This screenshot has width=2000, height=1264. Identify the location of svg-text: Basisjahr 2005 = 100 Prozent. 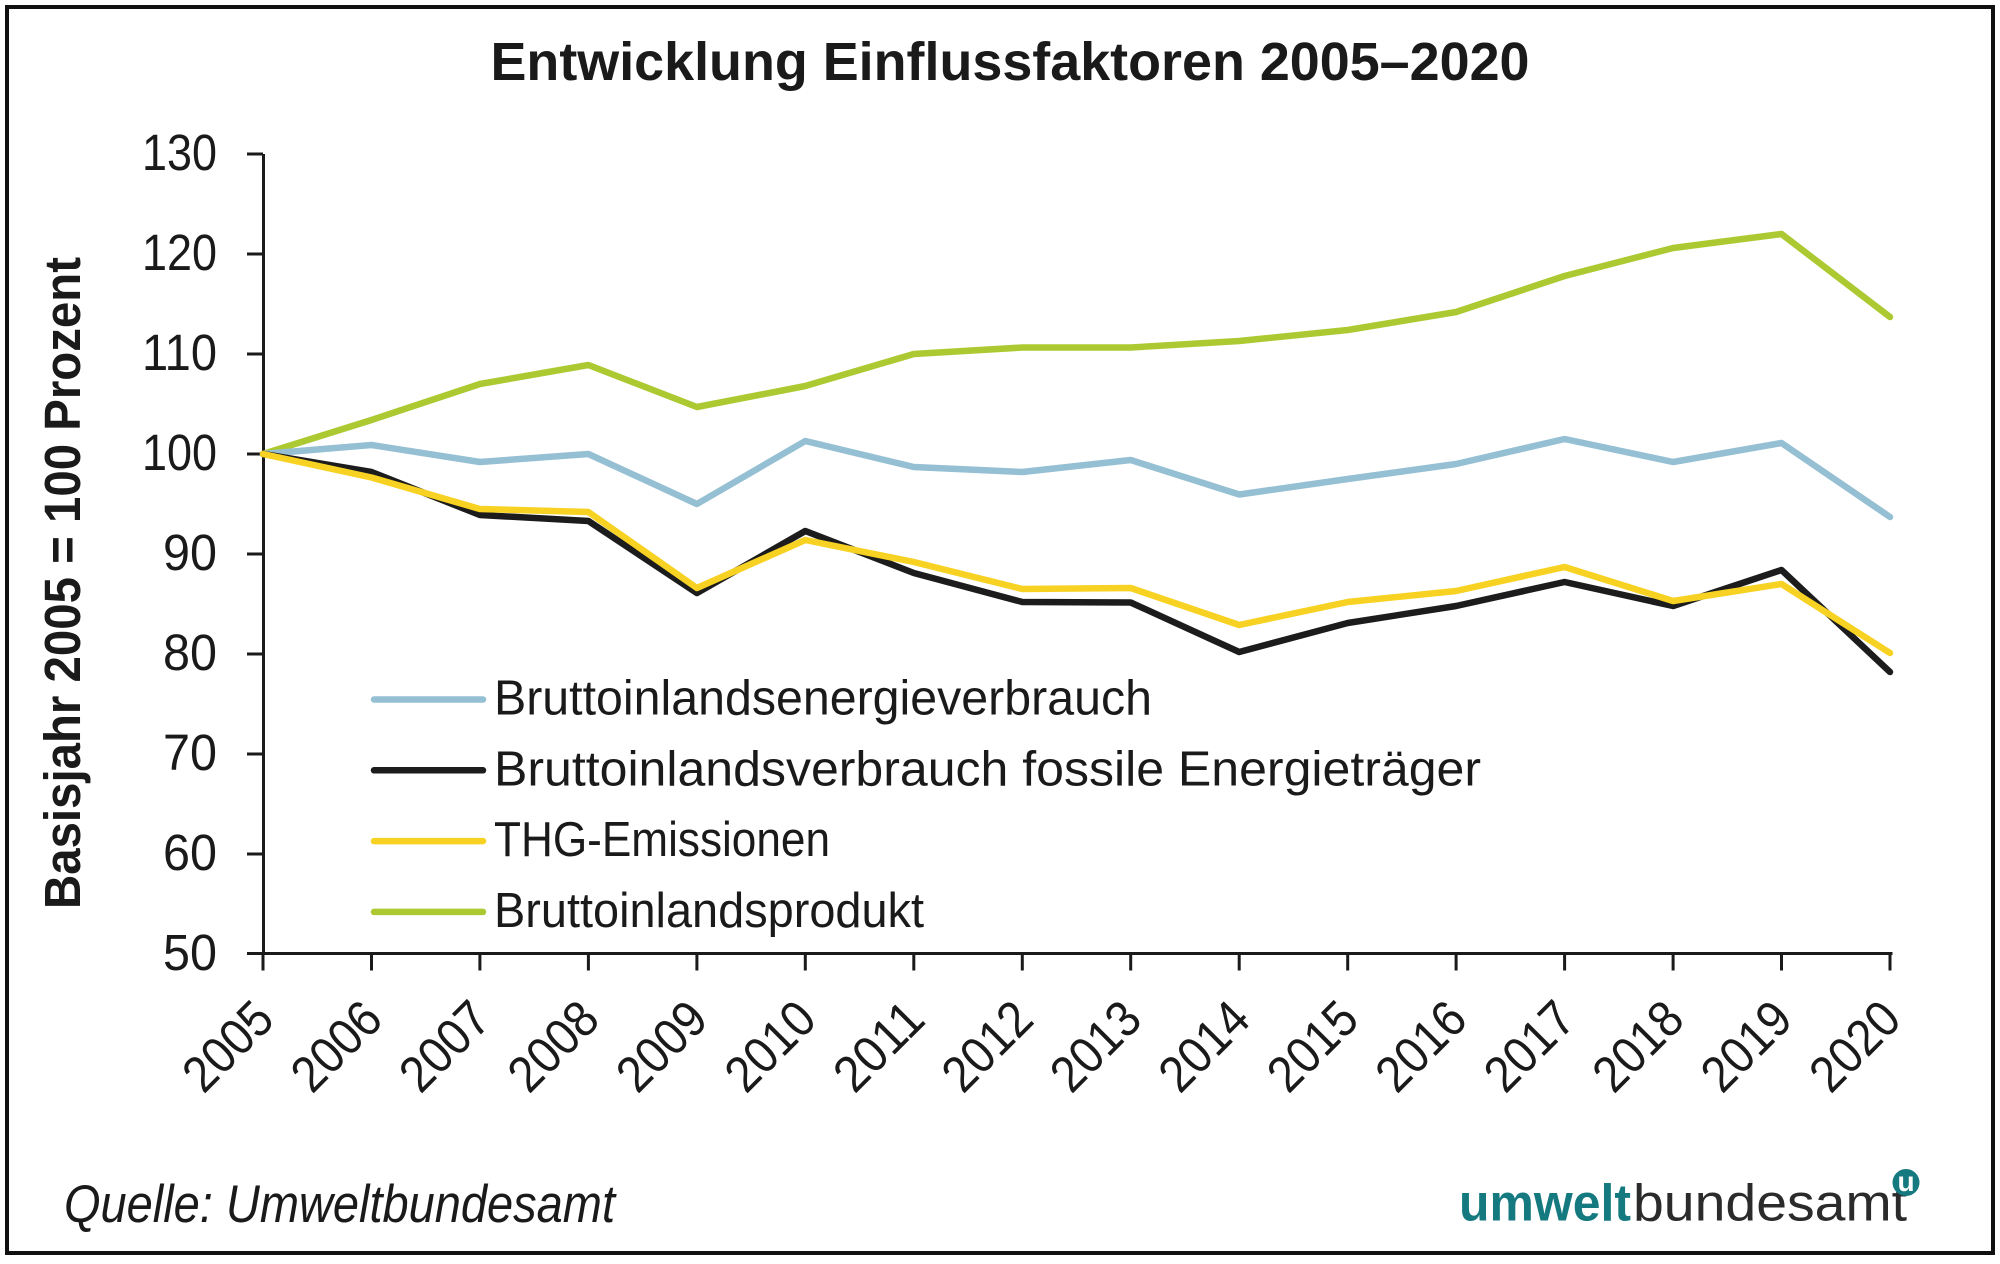
(62, 583).